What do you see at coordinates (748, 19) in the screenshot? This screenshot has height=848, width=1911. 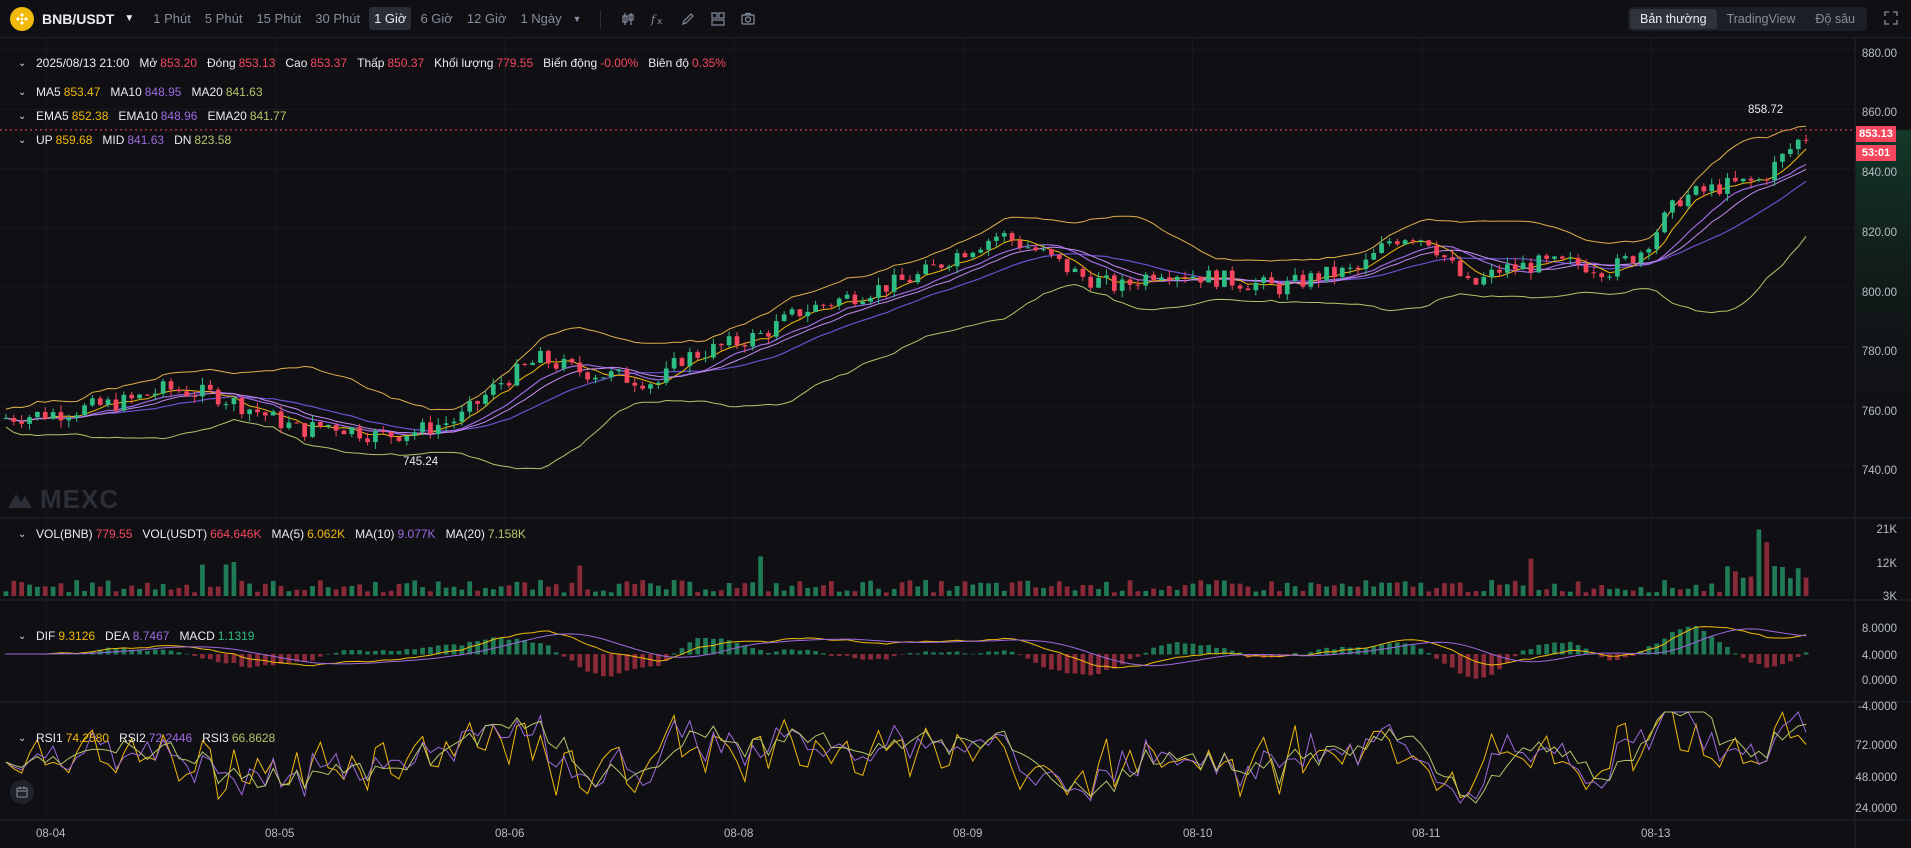 I see `screenshot-camera-icon` at bounding box center [748, 19].